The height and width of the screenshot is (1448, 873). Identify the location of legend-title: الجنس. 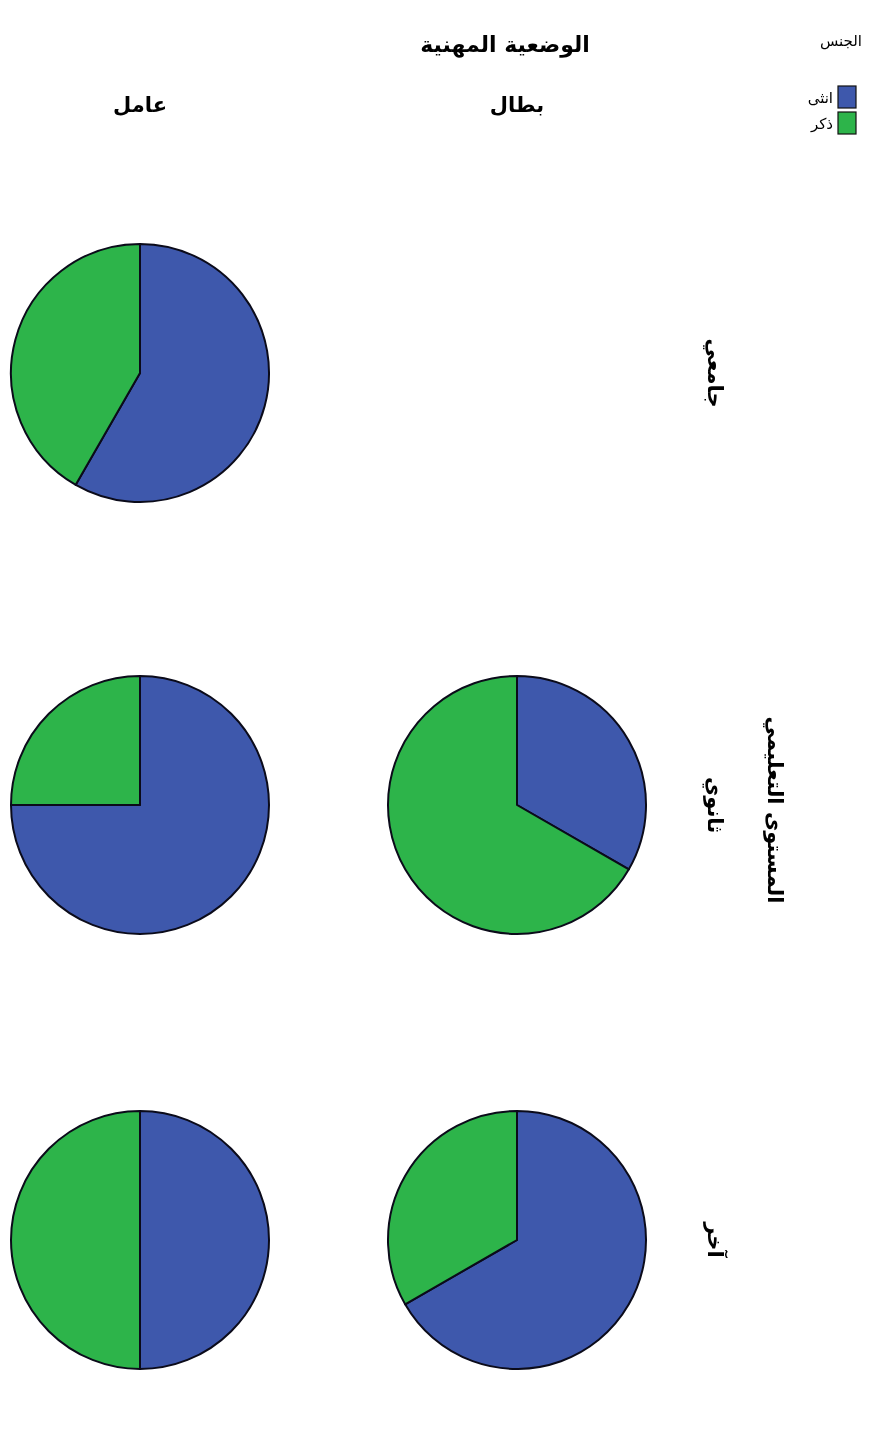
(840, 41).